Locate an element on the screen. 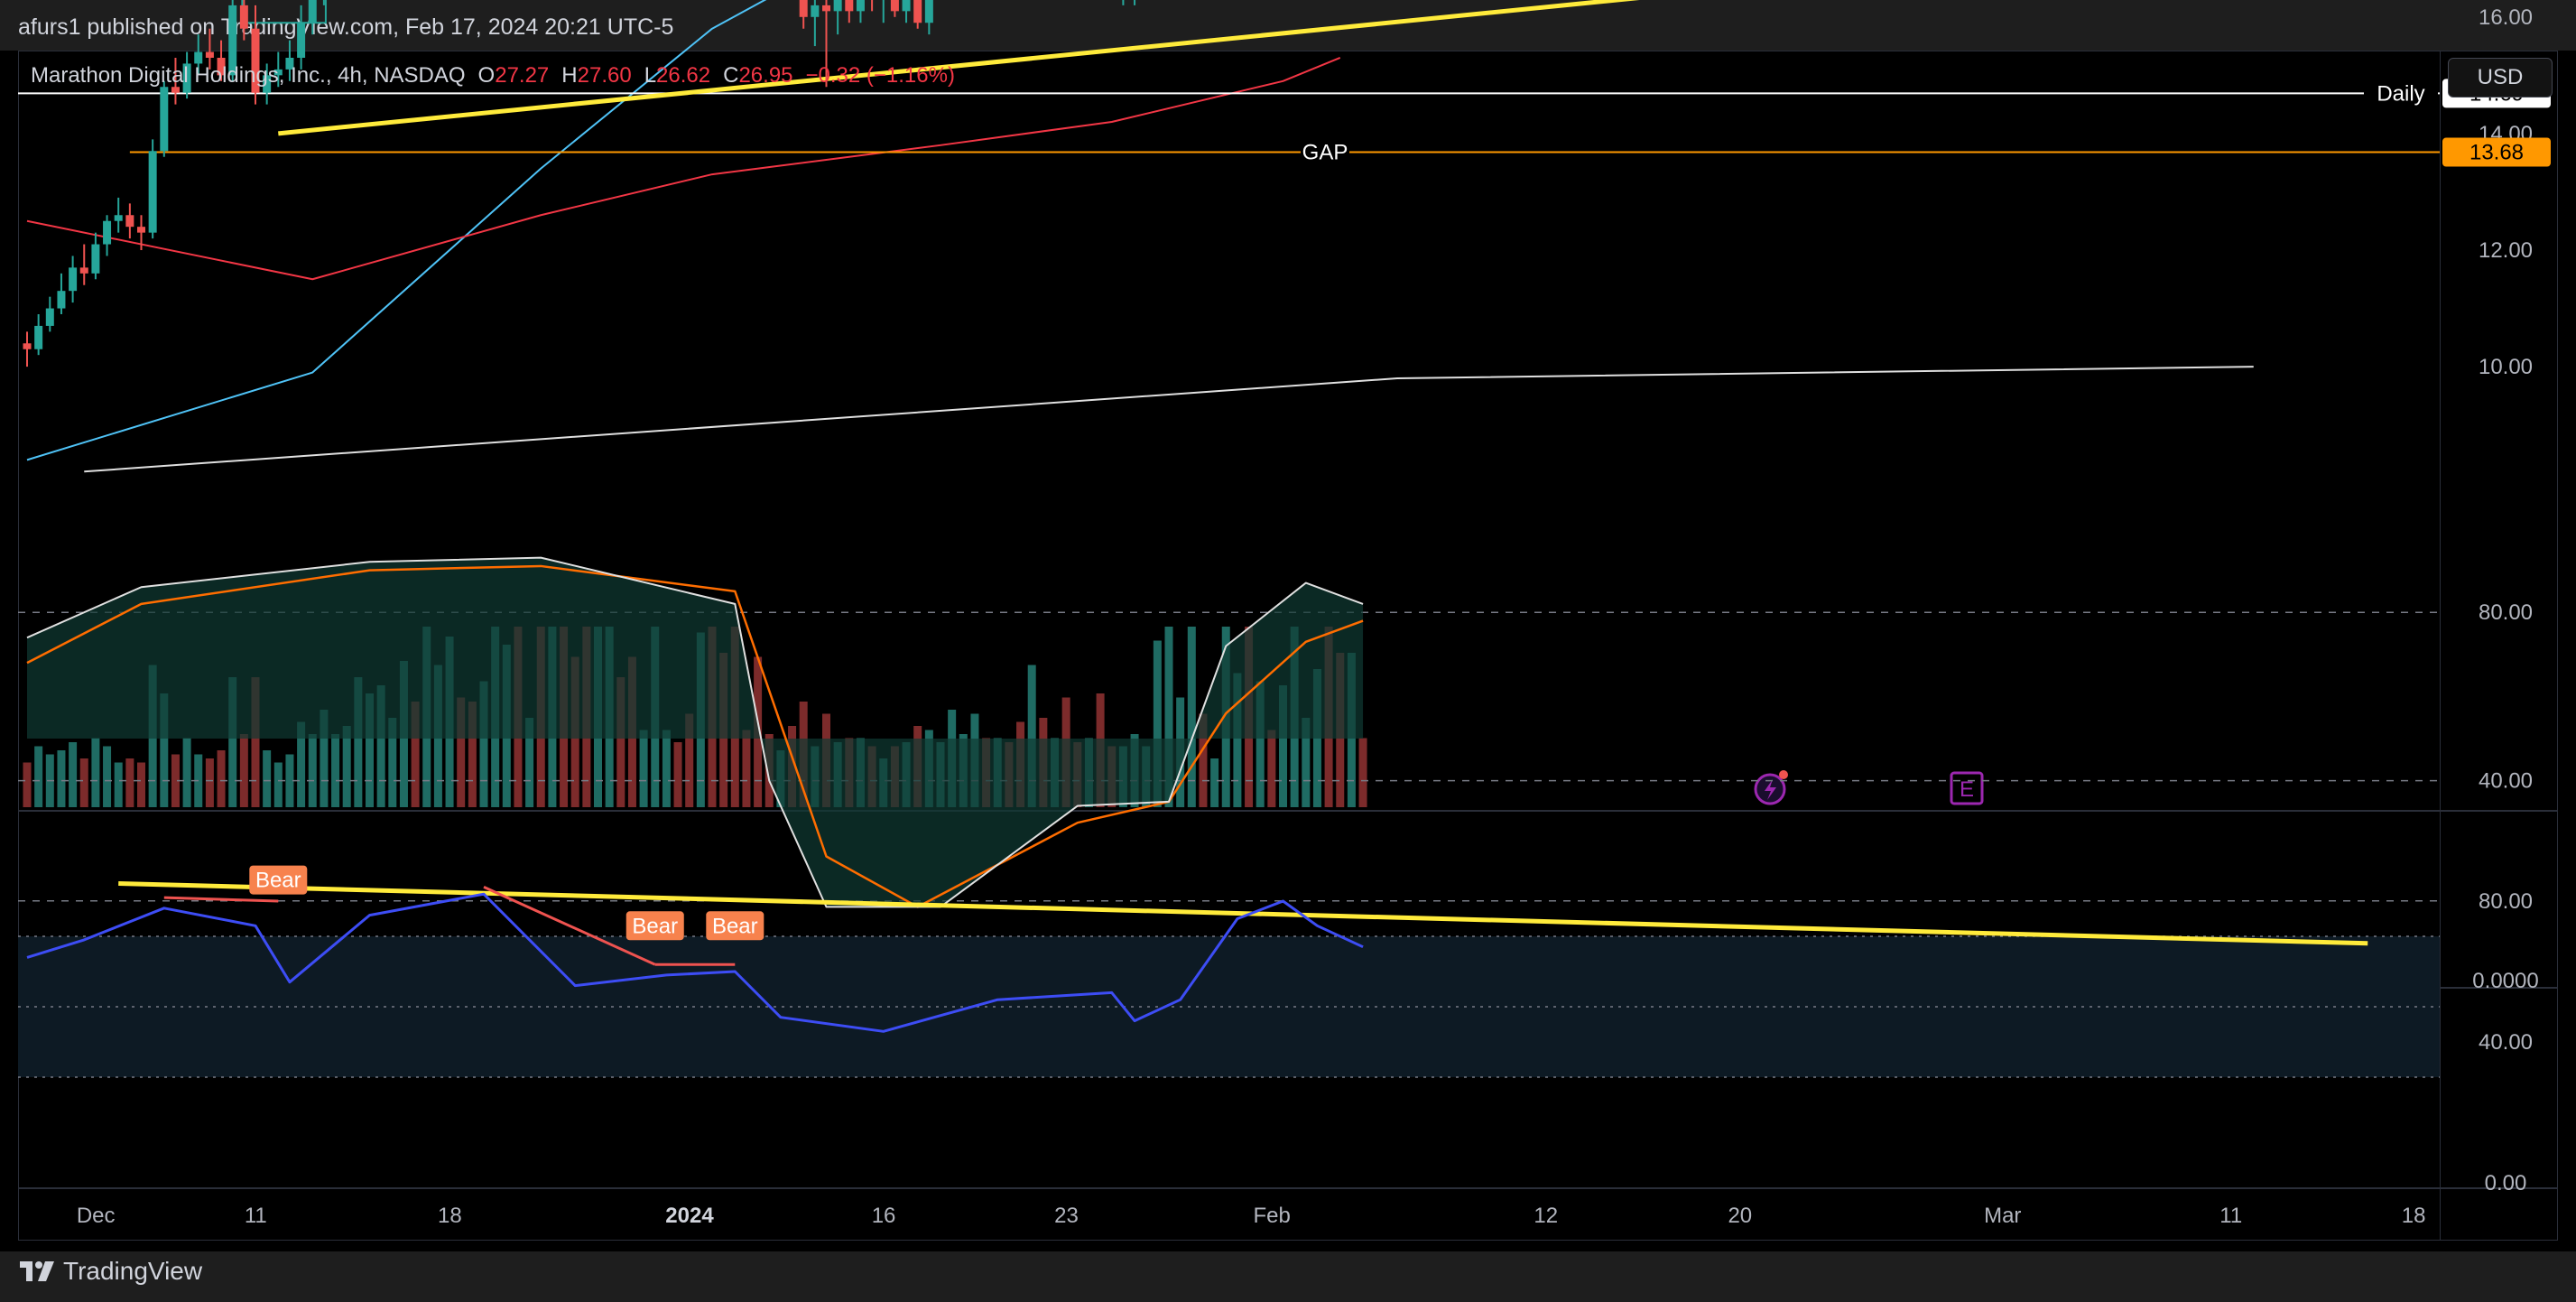  level-label: GAP is located at coordinates (1325, 153).